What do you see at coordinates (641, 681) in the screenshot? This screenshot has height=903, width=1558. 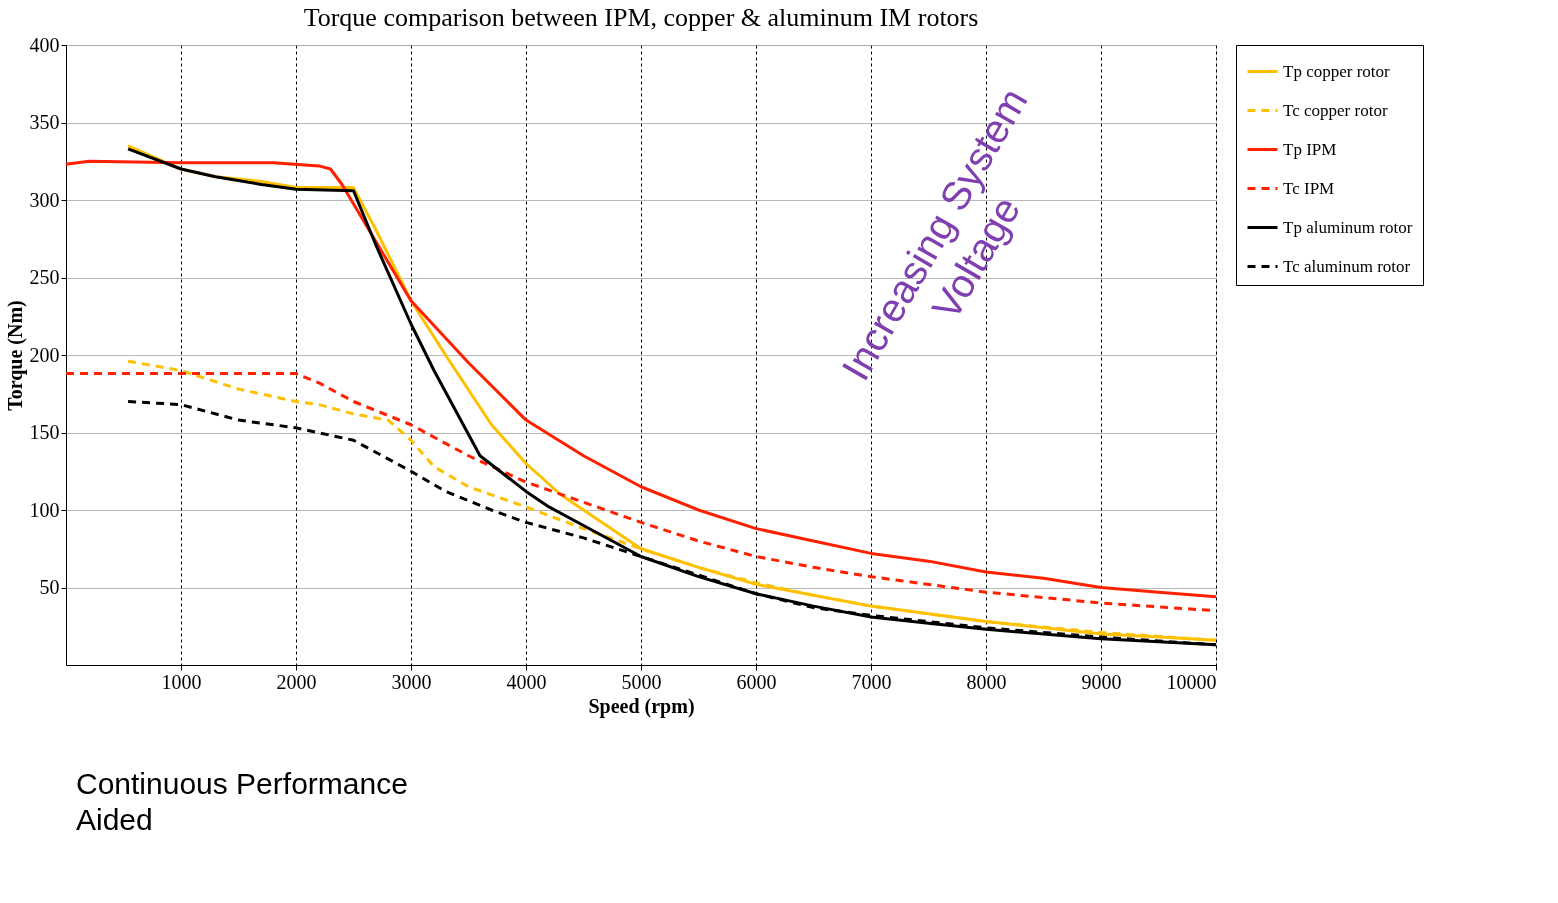 I see `x-tick-label: 5000` at bounding box center [641, 681].